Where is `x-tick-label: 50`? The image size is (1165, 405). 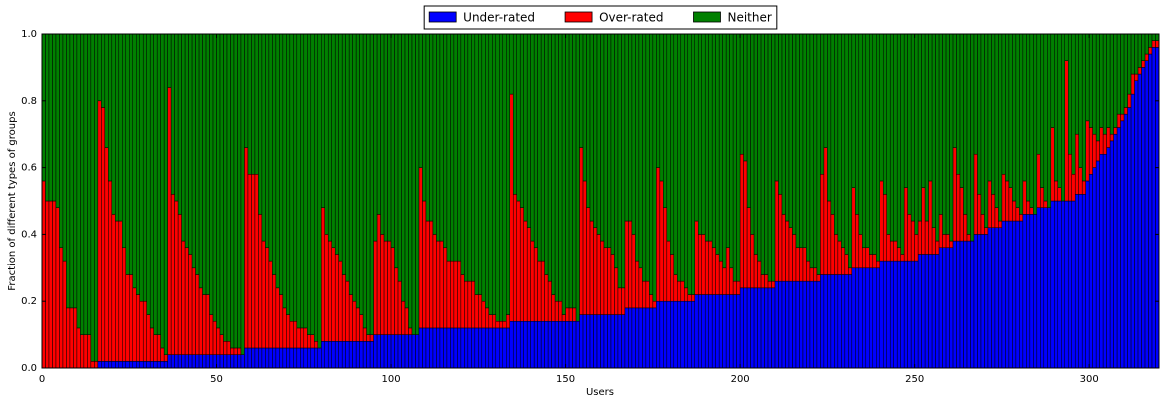 x-tick-label: 50 is located at coordinates (216, 379).